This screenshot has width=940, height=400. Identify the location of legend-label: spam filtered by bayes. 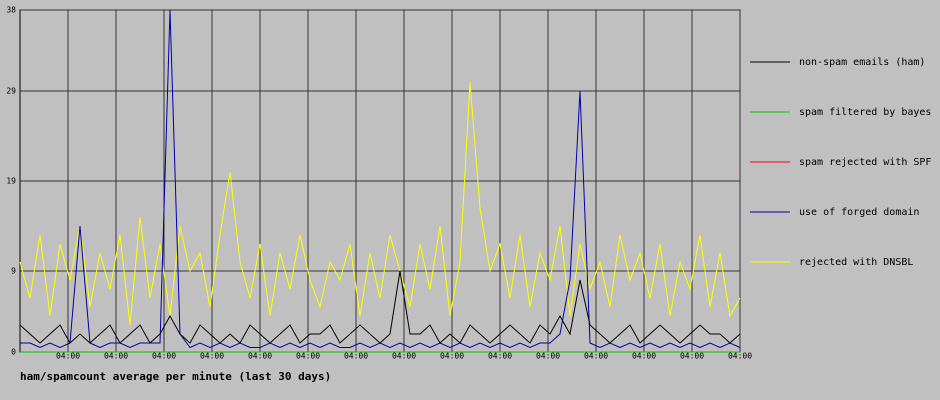
(865, 112).